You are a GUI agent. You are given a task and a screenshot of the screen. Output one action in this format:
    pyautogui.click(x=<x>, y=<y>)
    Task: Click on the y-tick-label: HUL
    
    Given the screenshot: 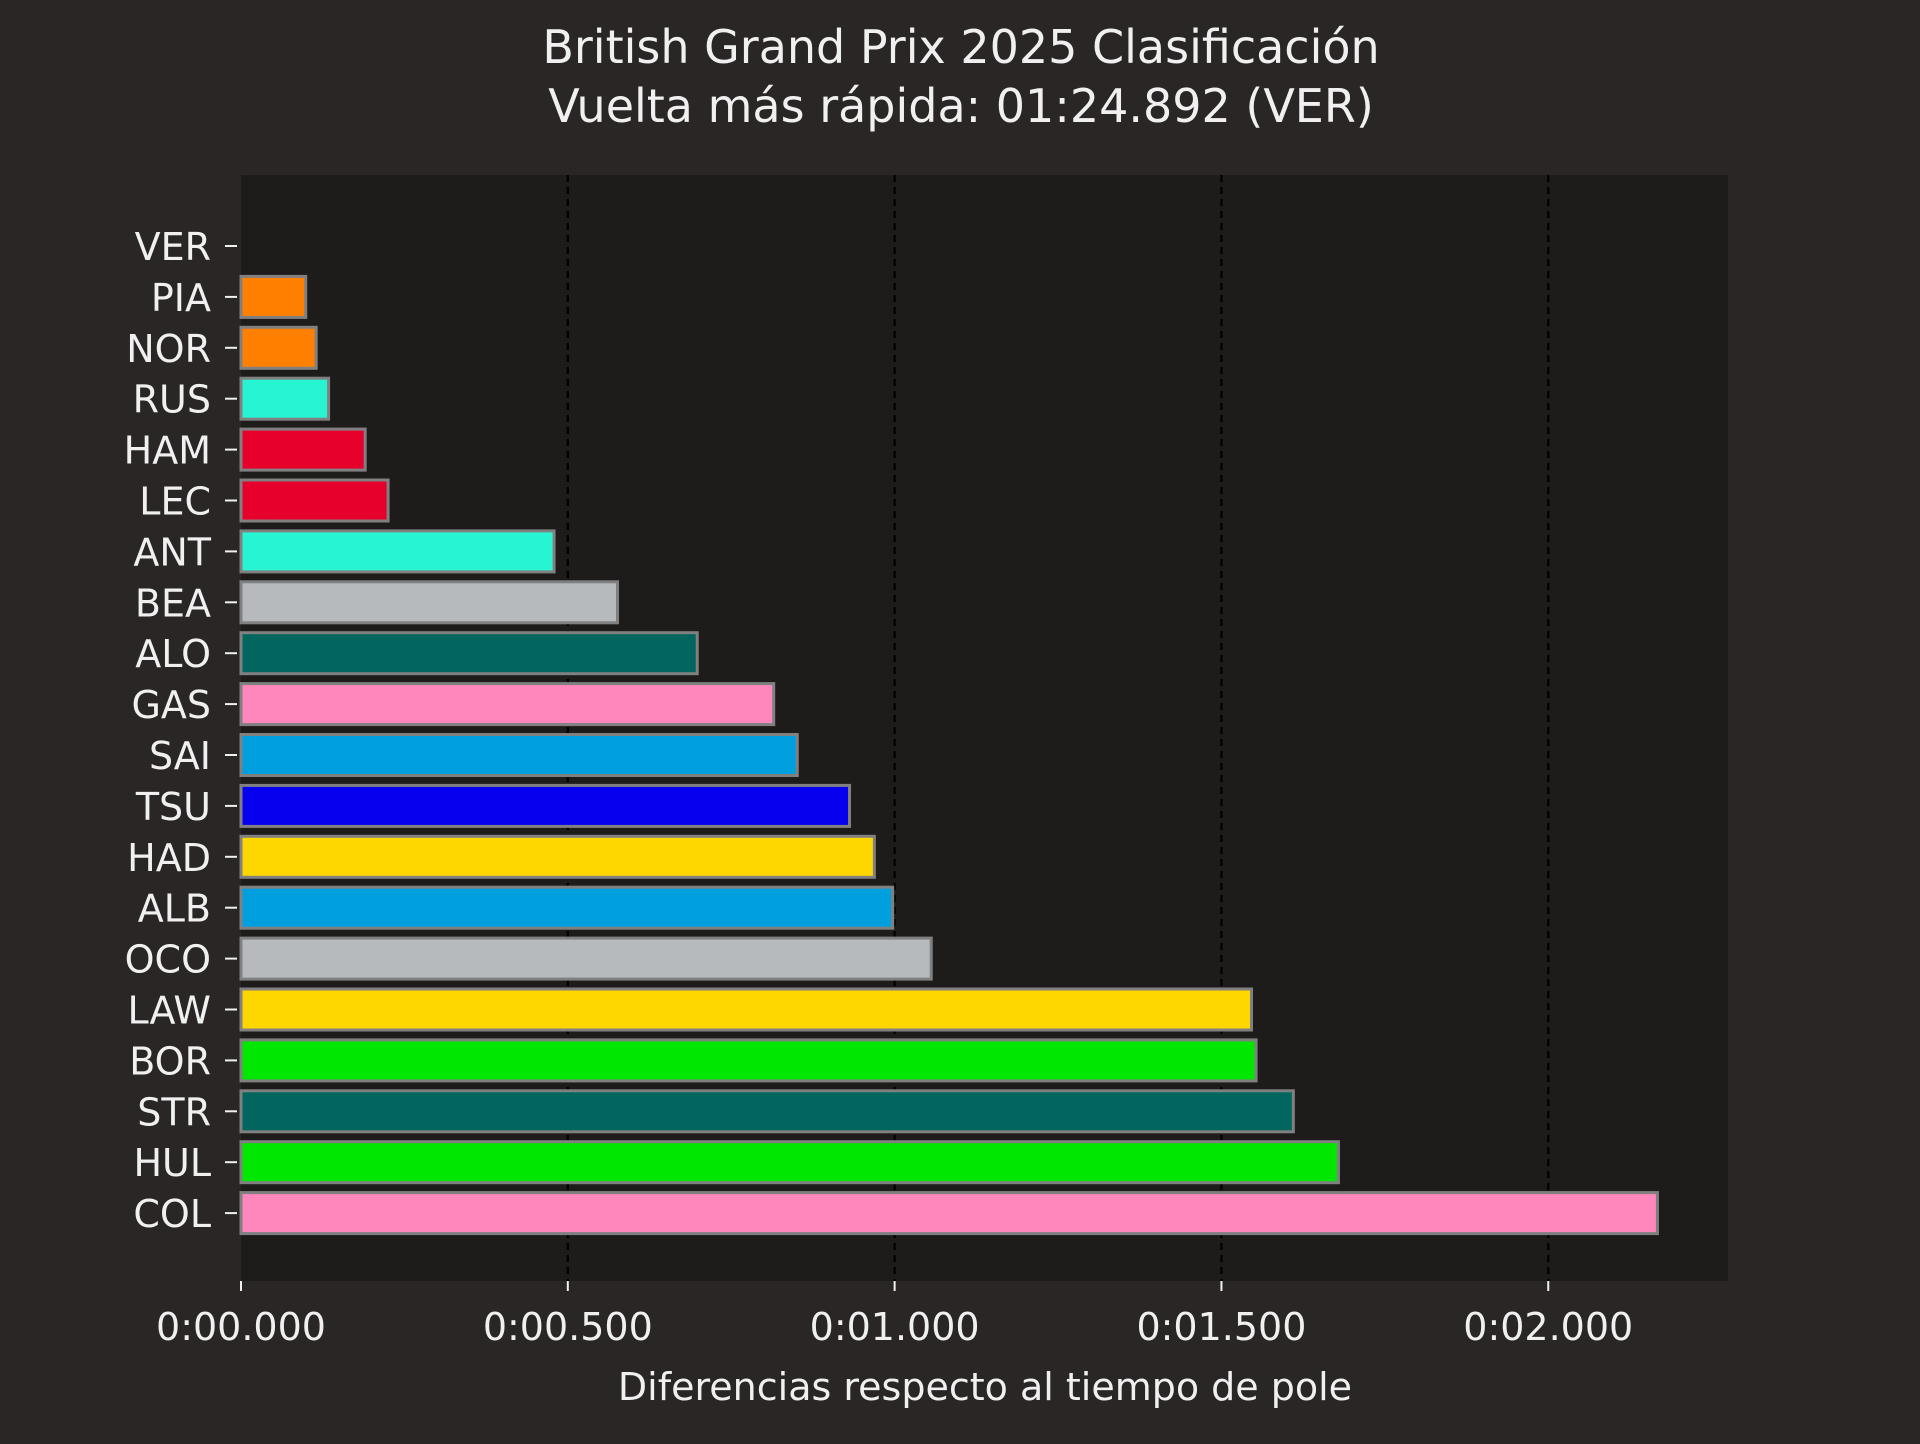 What is the action you would take?
    pyautogui.click(x=172, y=1163)
    